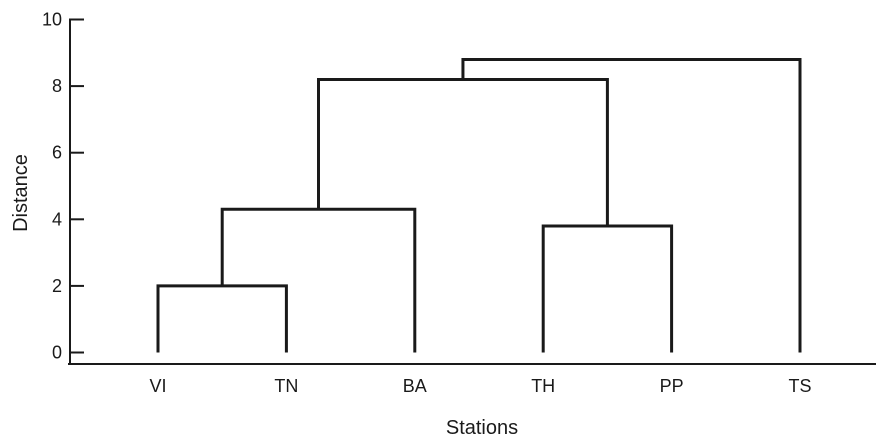  What do you see at coordinates (415, 386) in the screenshot?
I see `leaf-label-ba: BA` at bounding box center [415, 386].